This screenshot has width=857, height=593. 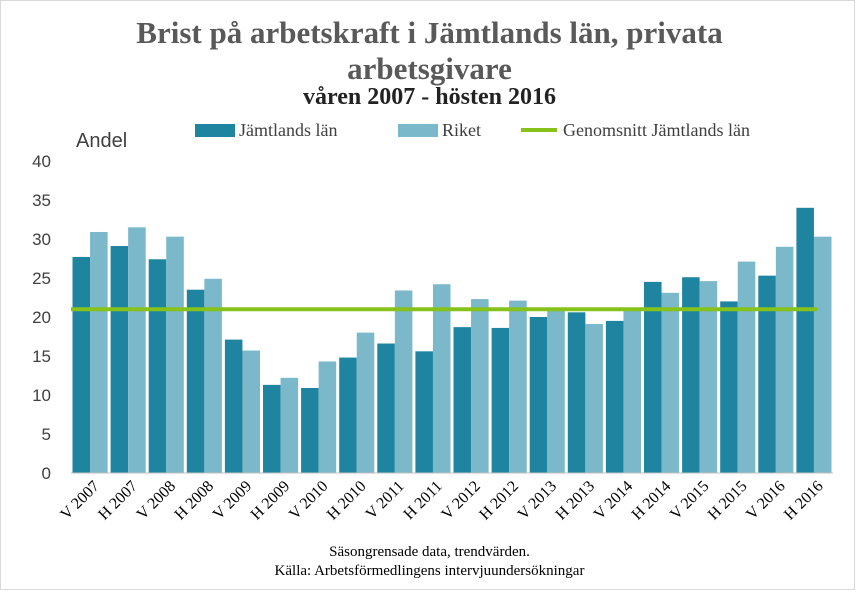 I want to click on legend-item-jamtland: Jämtlands län, so click(x=266, y=130).